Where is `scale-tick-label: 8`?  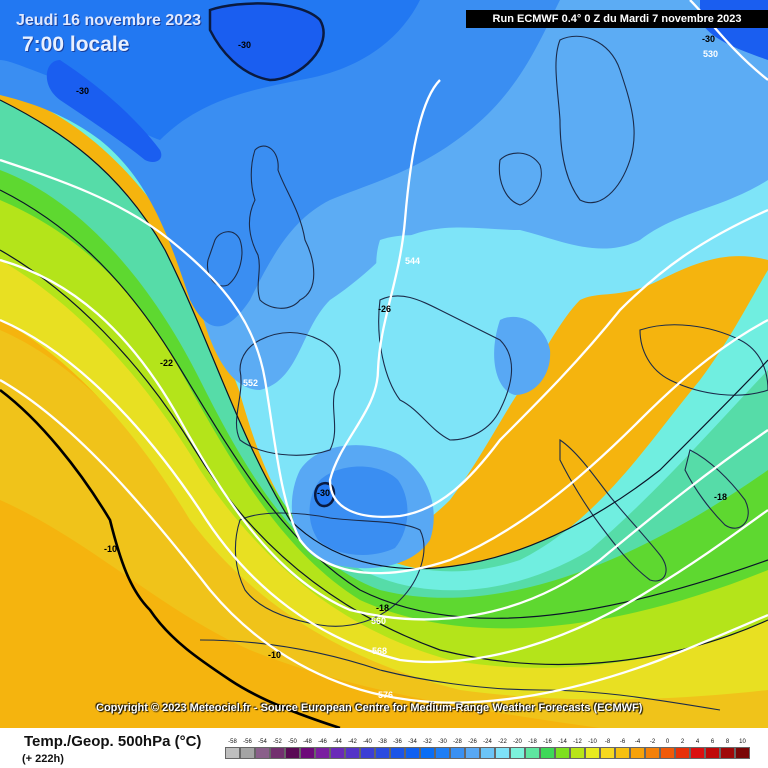 scale-tick-label: 8 is located at coordinates (727, 742).